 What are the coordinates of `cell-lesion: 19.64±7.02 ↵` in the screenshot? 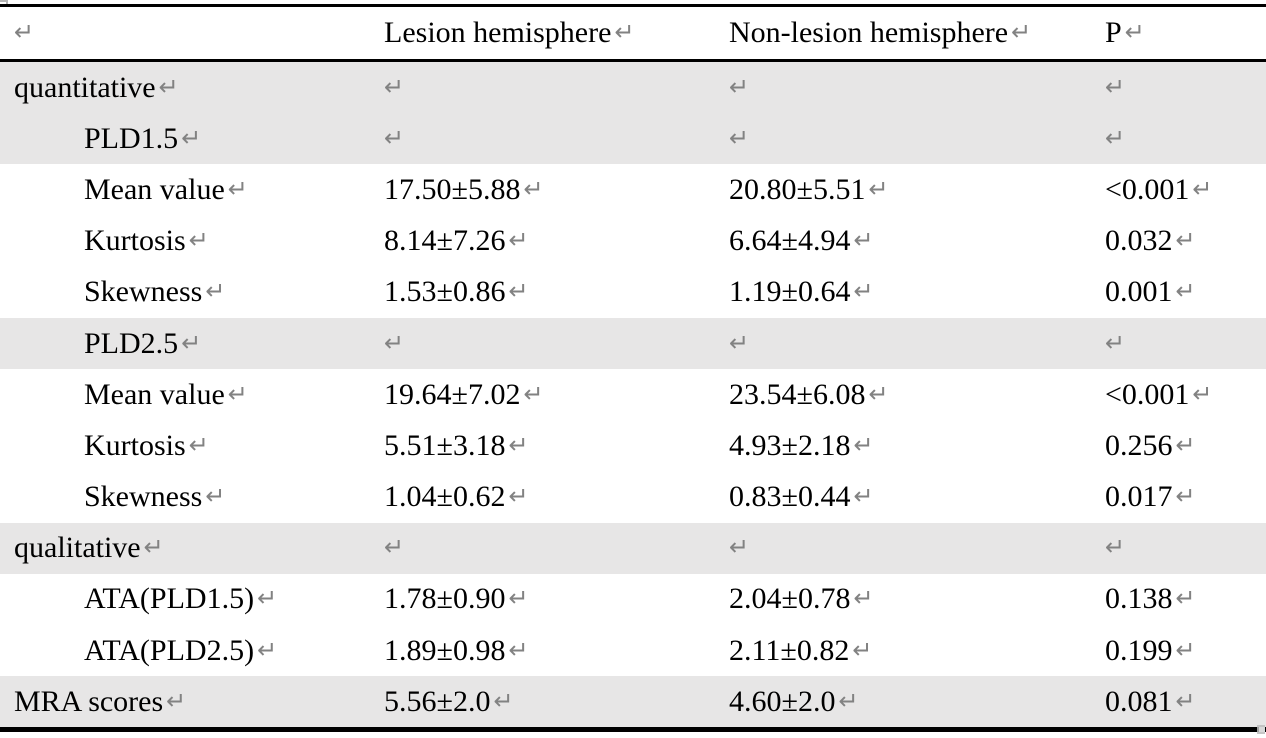 It's located at (556, 395).